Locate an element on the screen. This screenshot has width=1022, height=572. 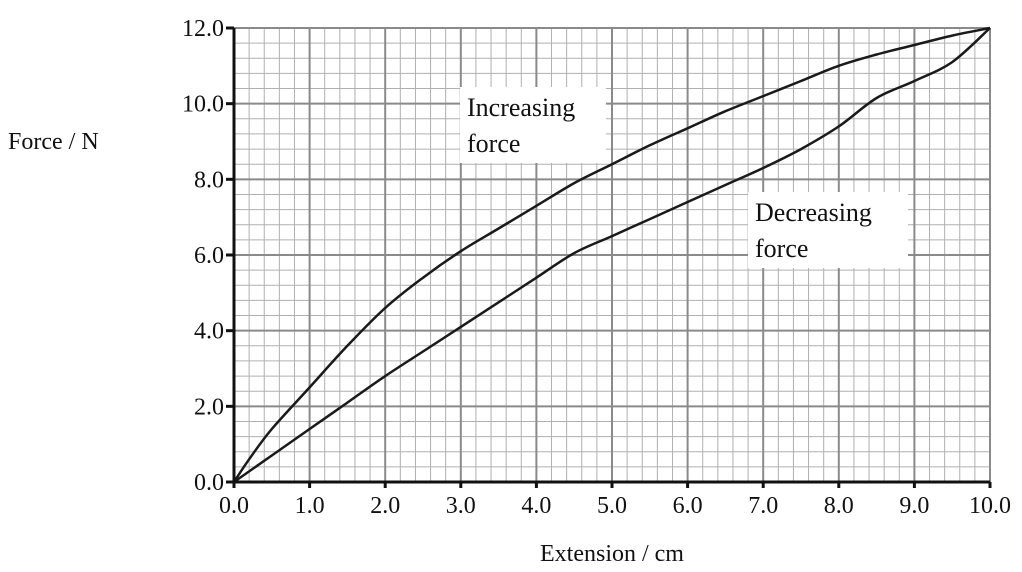
y-tick-label: 2.0 is located at coordinates (209, 407).